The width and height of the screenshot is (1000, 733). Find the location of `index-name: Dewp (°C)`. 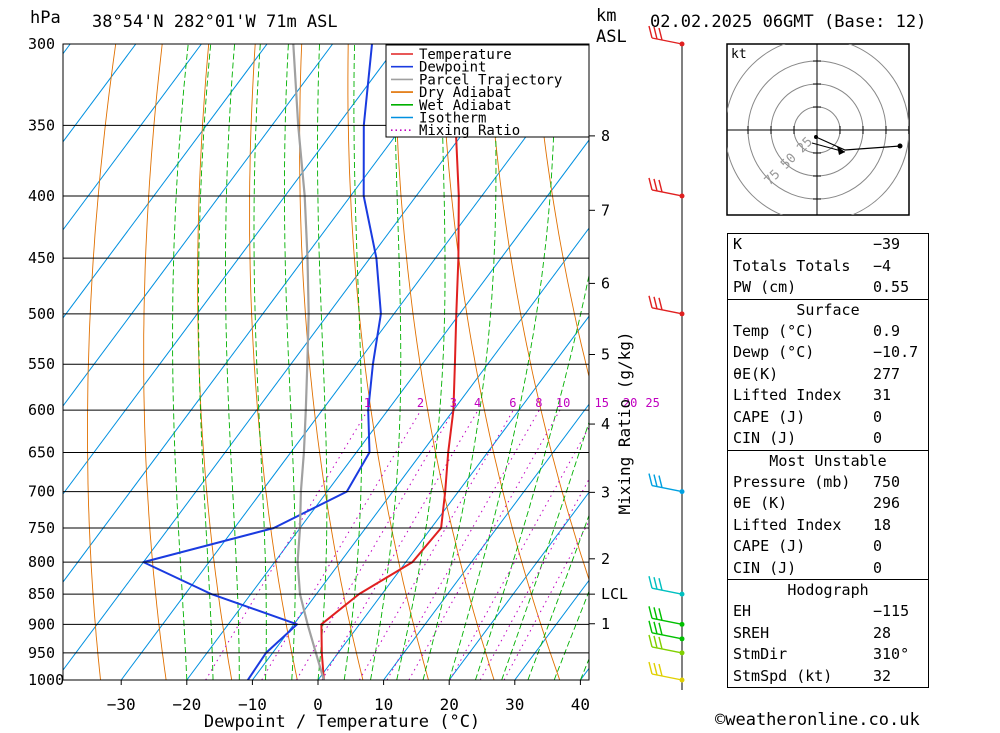

index-name: Dewp (°C) is located at coordinates (774, 352).